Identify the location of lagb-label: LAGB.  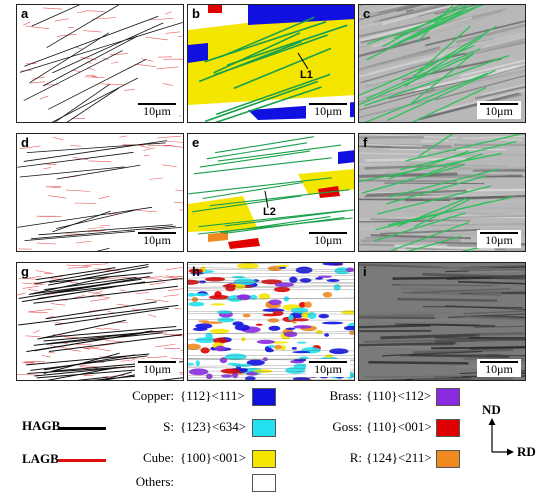
(40, 458).